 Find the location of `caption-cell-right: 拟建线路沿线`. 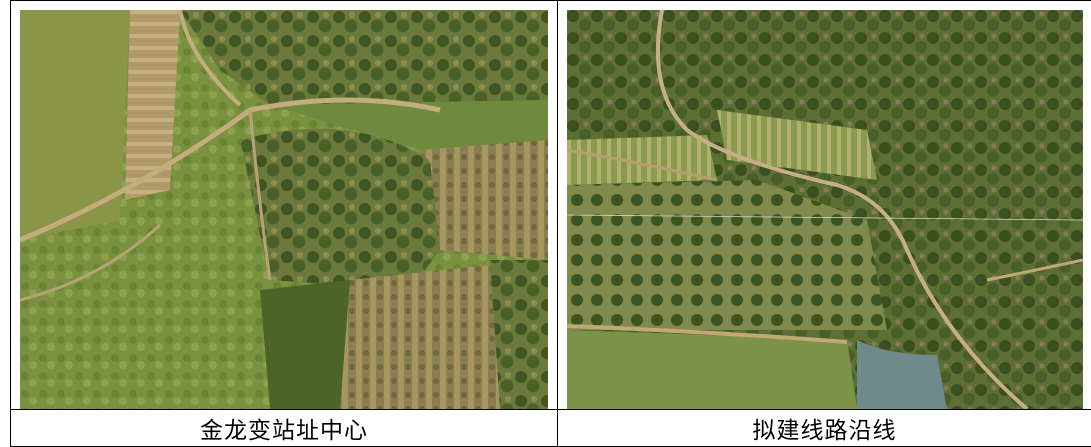

caption-cell-right: 拟建线路沿线 is located at coordinates (824, 428).